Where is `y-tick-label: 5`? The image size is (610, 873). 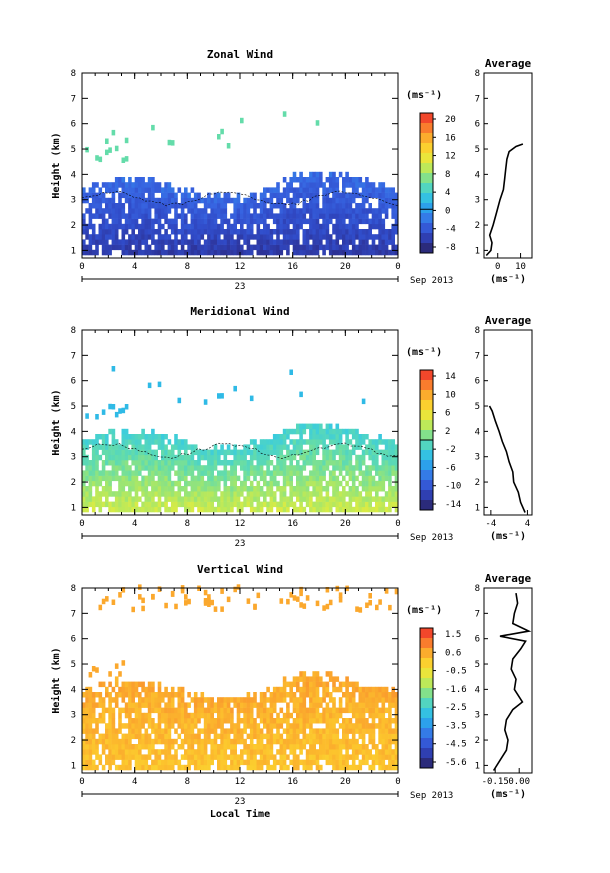
y-tick-label: 5 is located at coordinates (73, 665).